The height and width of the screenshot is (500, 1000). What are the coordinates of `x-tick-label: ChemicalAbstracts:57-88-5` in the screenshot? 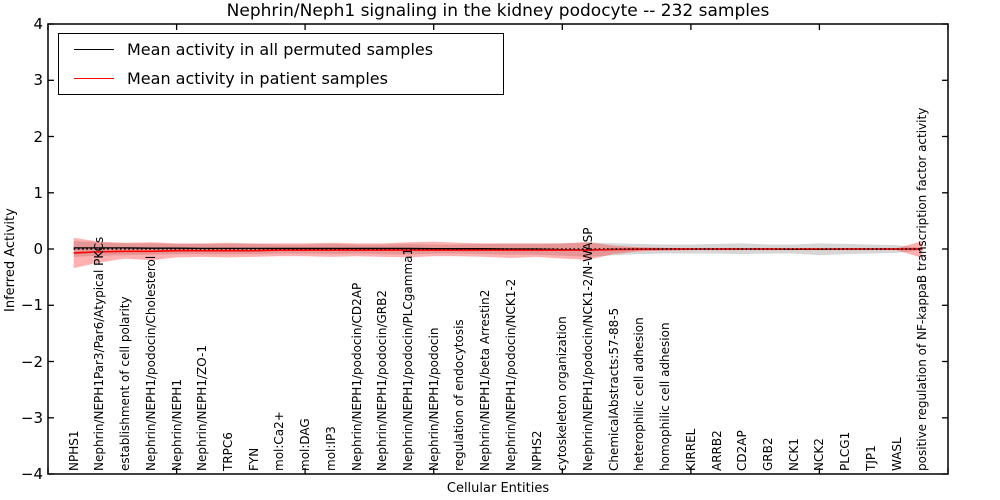 It's located at (613, 389).